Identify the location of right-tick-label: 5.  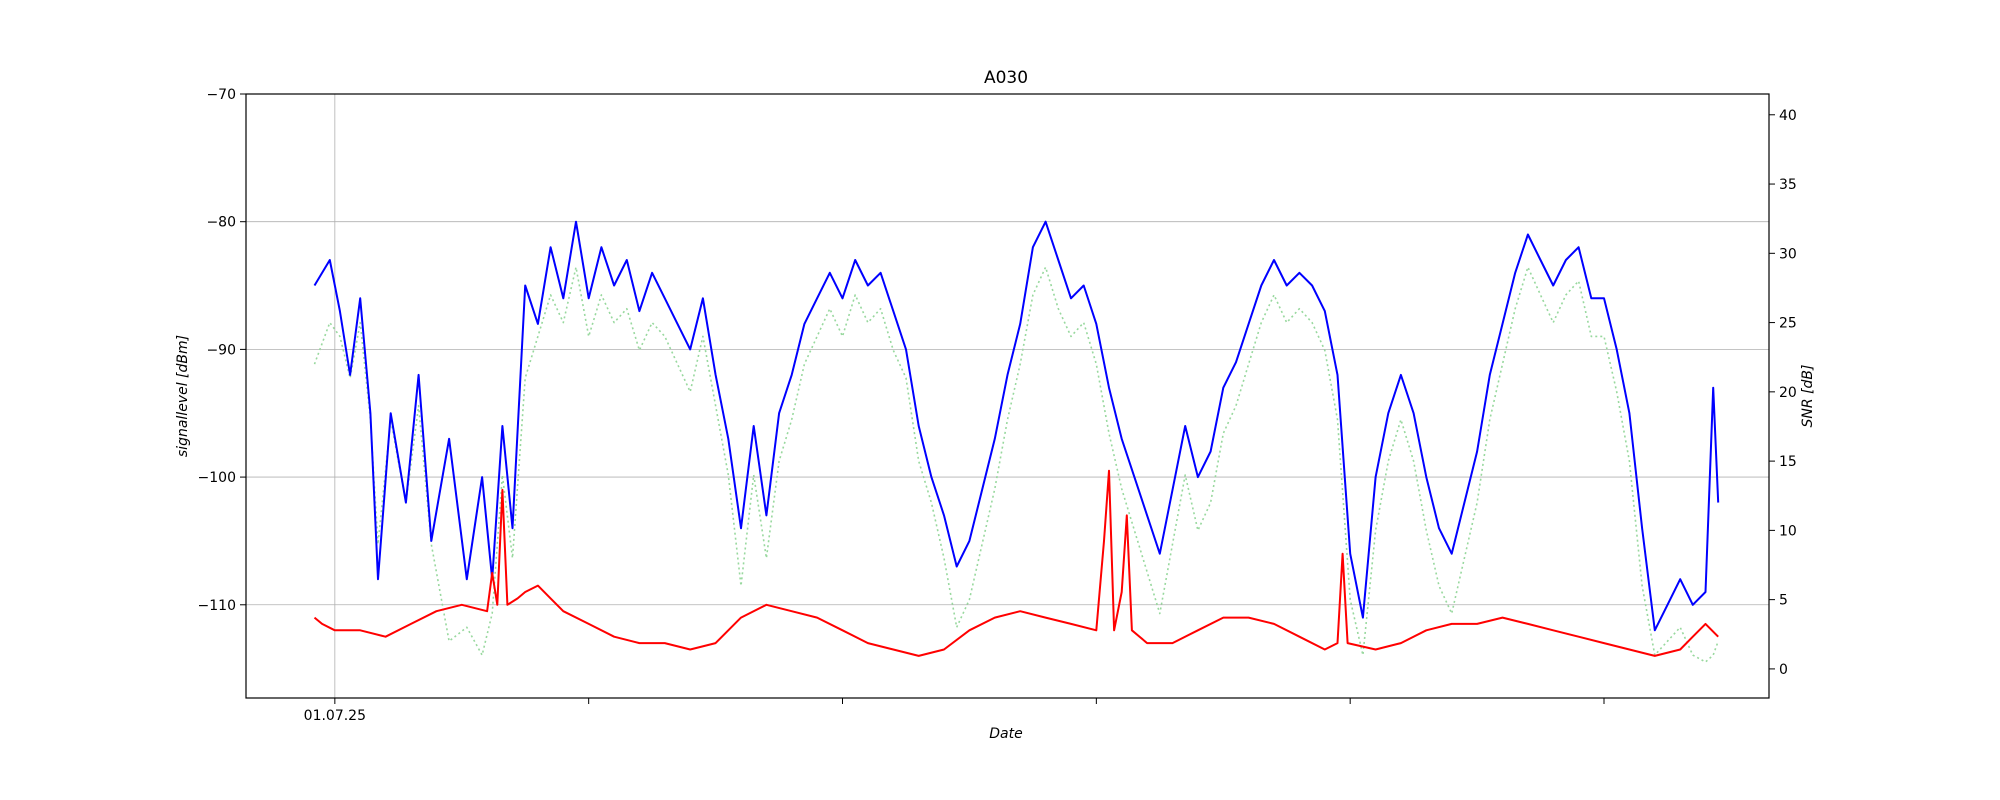
(1783, 601).